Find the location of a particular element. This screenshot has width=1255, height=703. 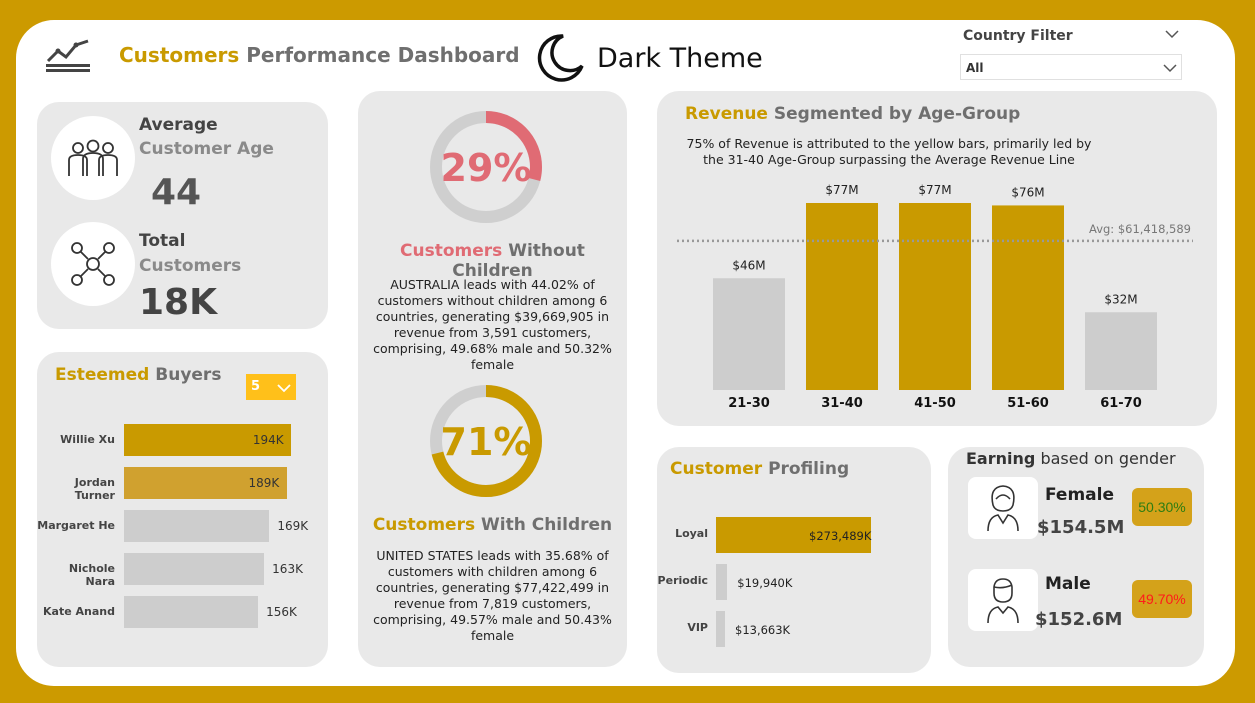

buyer-name: Jordan Turner is located at coordinates (94, 489).